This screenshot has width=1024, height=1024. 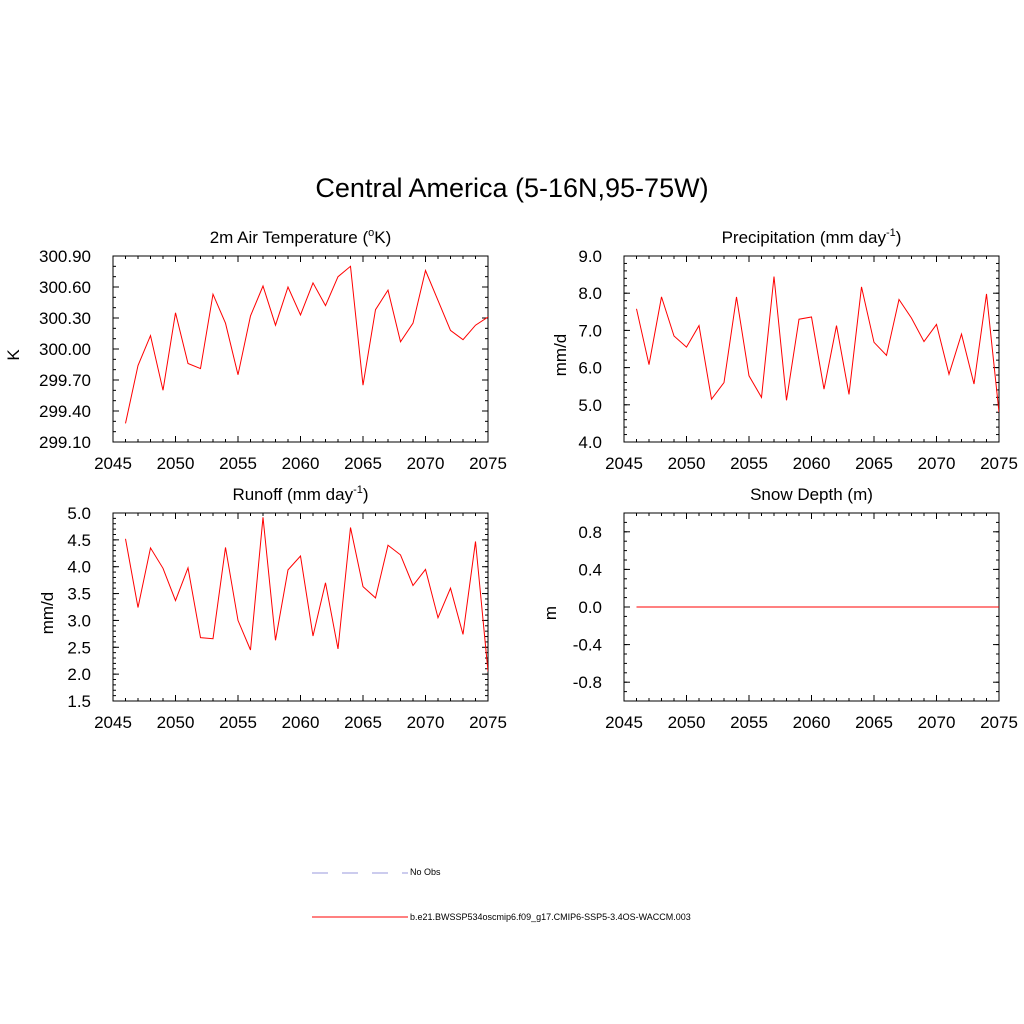 I want to click on legend-label-no-obs: No Obs, so click(x=425, y=872).